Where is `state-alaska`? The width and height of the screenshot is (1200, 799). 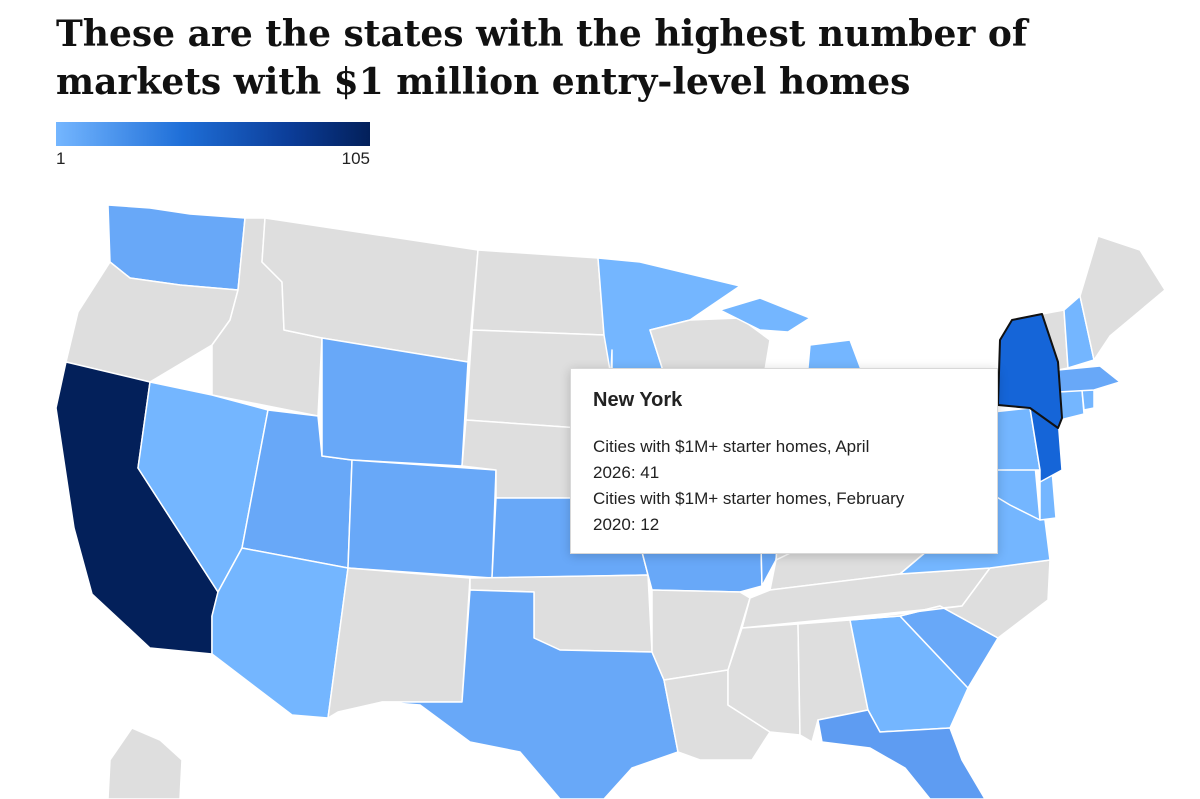
state-alaska is located at coordinates (145, 763).